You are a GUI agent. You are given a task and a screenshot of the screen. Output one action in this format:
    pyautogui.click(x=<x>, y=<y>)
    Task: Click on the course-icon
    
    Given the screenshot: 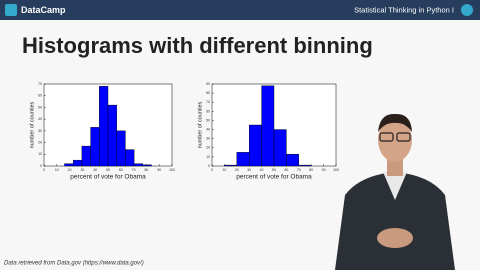 What is the action you would take?
    pyautogui.click(x=467, y=10)
    